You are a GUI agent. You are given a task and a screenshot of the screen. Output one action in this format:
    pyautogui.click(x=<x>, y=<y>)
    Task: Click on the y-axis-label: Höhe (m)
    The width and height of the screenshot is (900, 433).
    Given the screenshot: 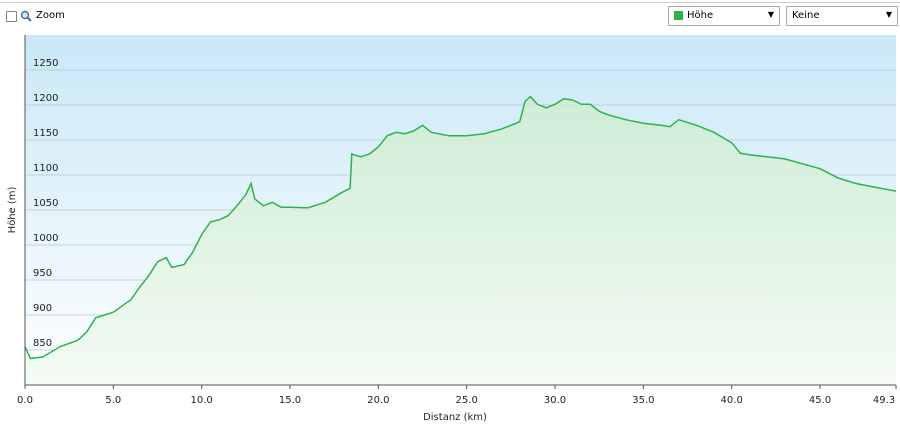 What is the action you would take?
    pyautogui.click(x=12, y=209)
    